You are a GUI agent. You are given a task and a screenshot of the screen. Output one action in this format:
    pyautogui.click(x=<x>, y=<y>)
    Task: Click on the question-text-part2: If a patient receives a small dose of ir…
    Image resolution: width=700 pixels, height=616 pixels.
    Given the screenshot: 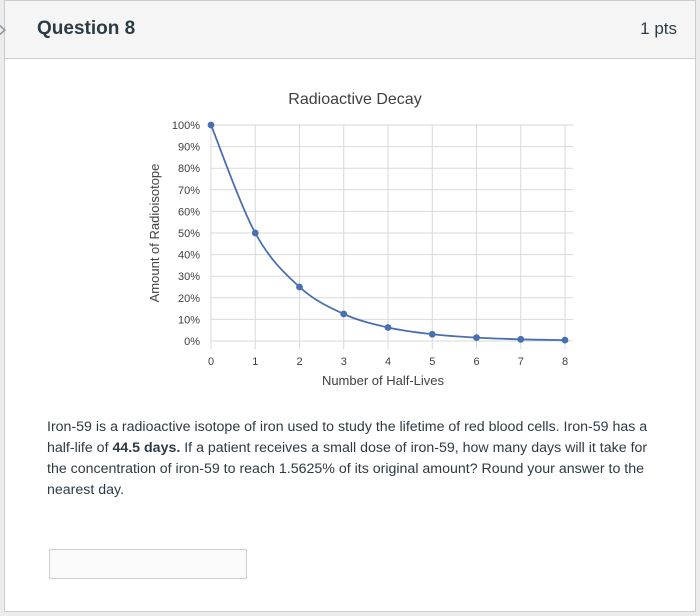 What is the action you would take?
    pyautogui.click(x=347, y=469)
    